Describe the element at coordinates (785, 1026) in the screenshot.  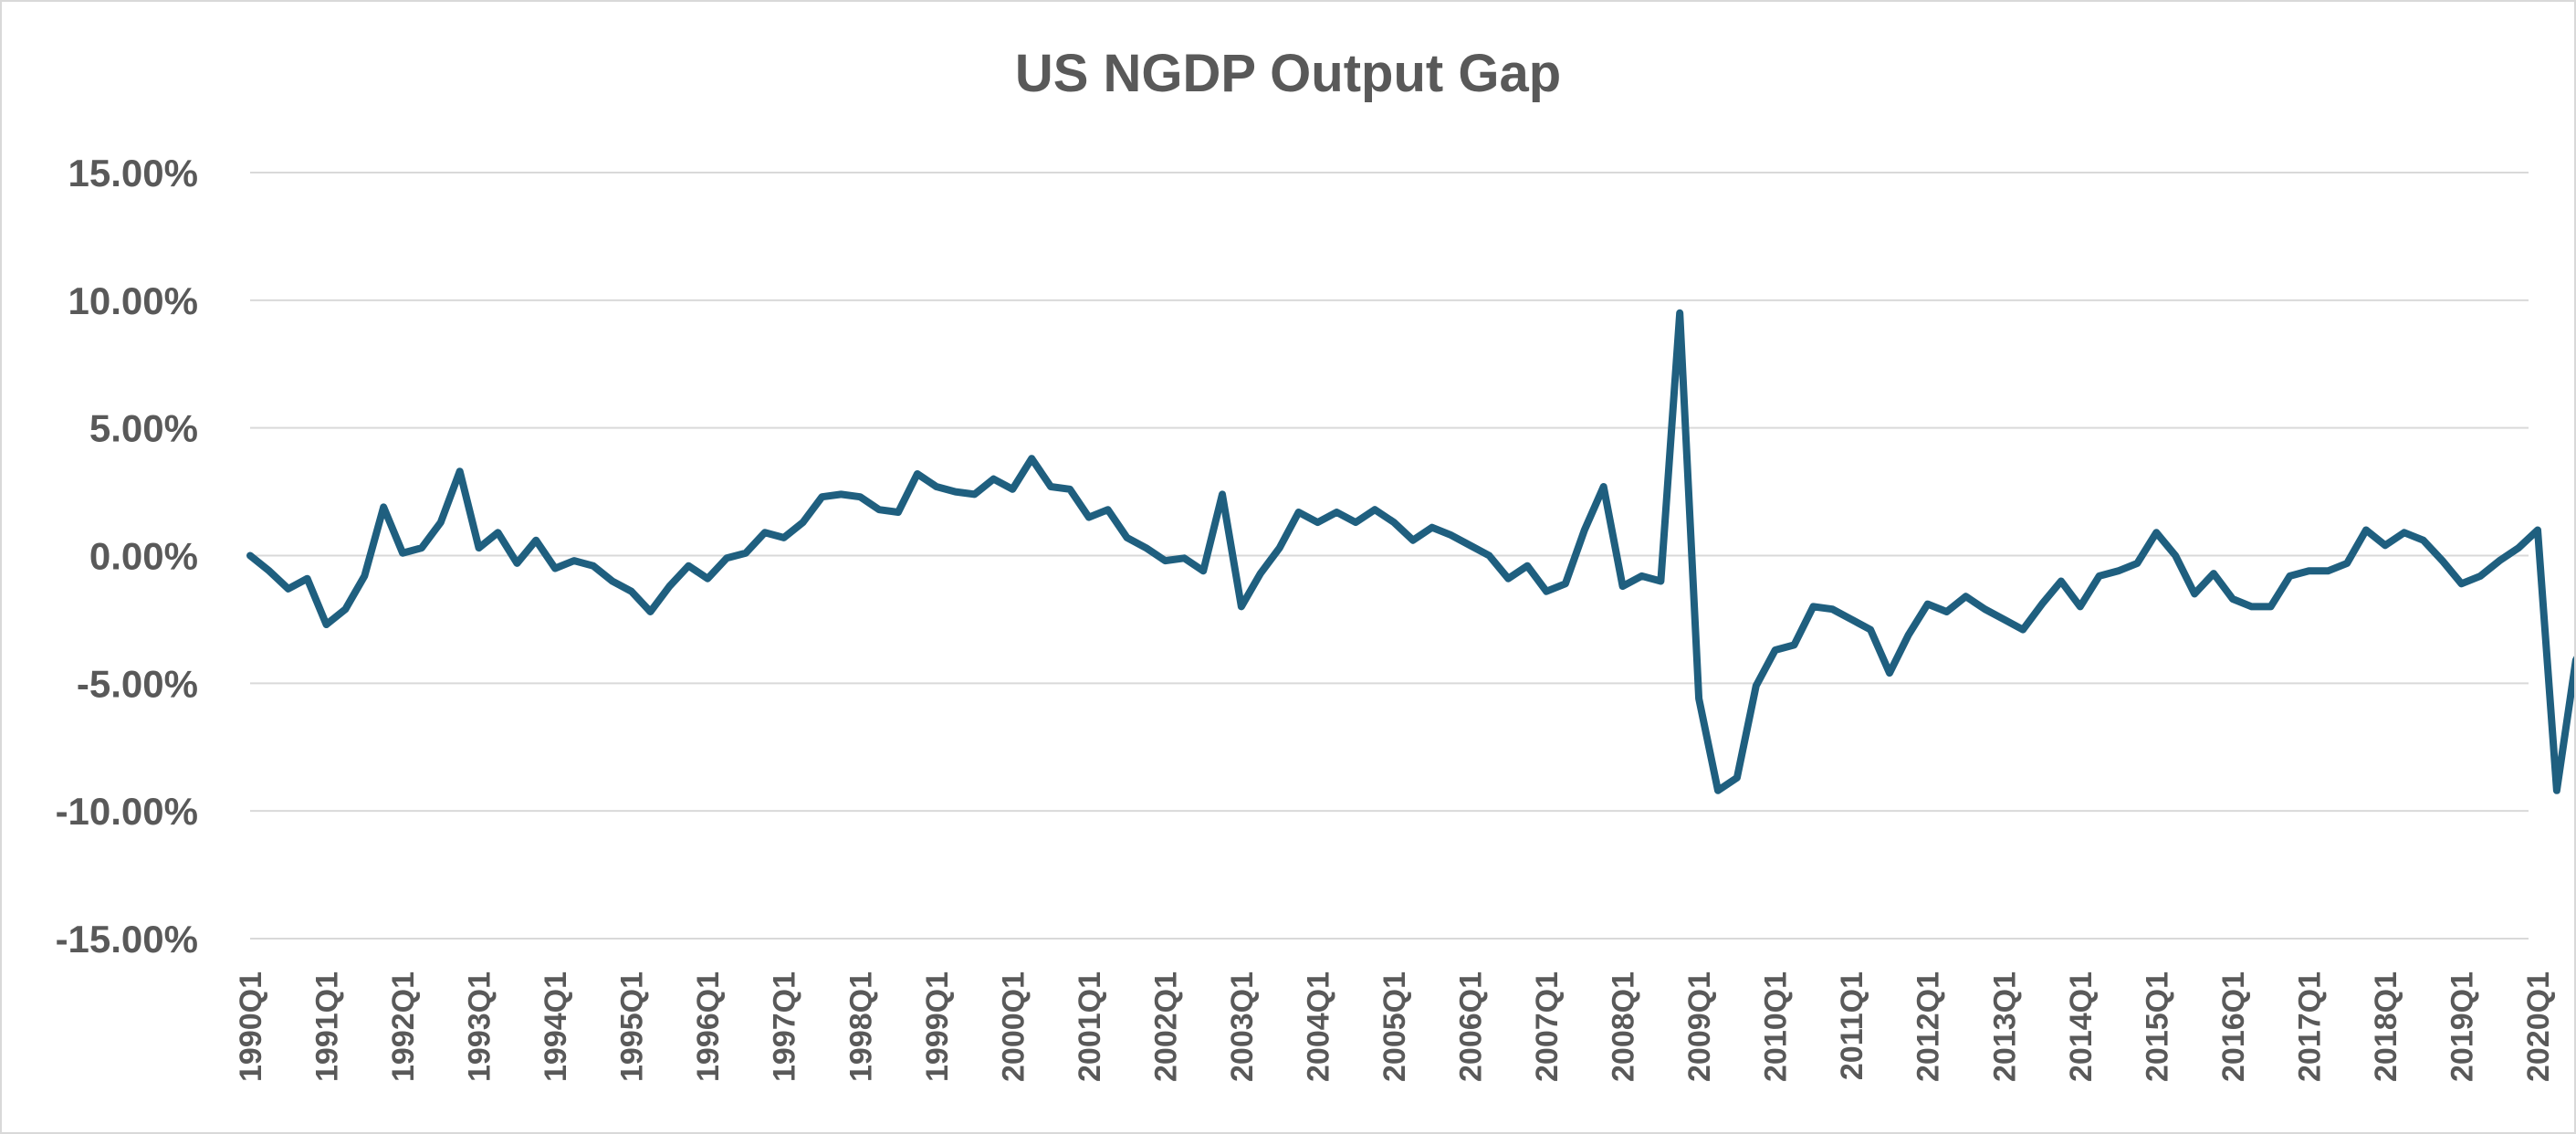
I see `x-tick-label: 1997Q1` at that location.